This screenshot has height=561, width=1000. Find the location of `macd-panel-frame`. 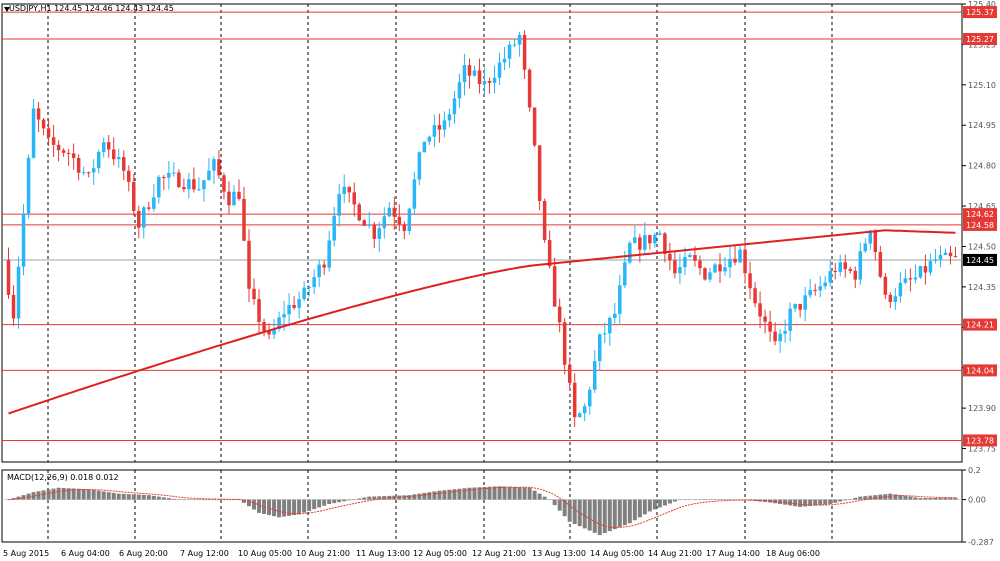

macd-panel-frame is located at coordinates (482, 506).